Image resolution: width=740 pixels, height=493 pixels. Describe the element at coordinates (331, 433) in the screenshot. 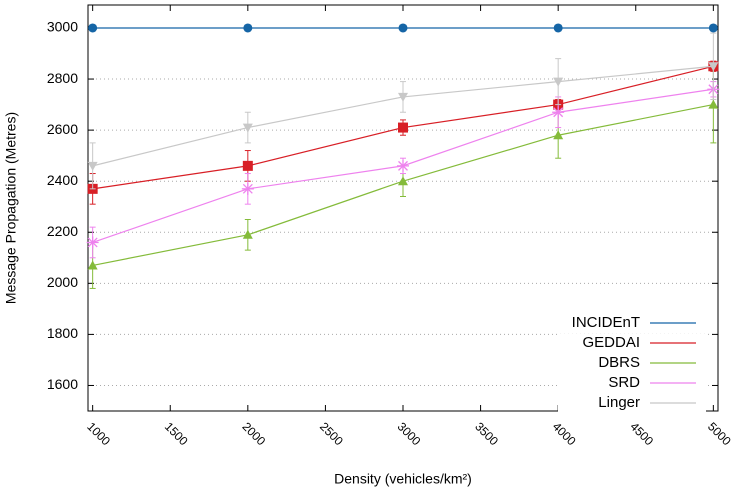

I see `x-tick-label: 2500` at that location.